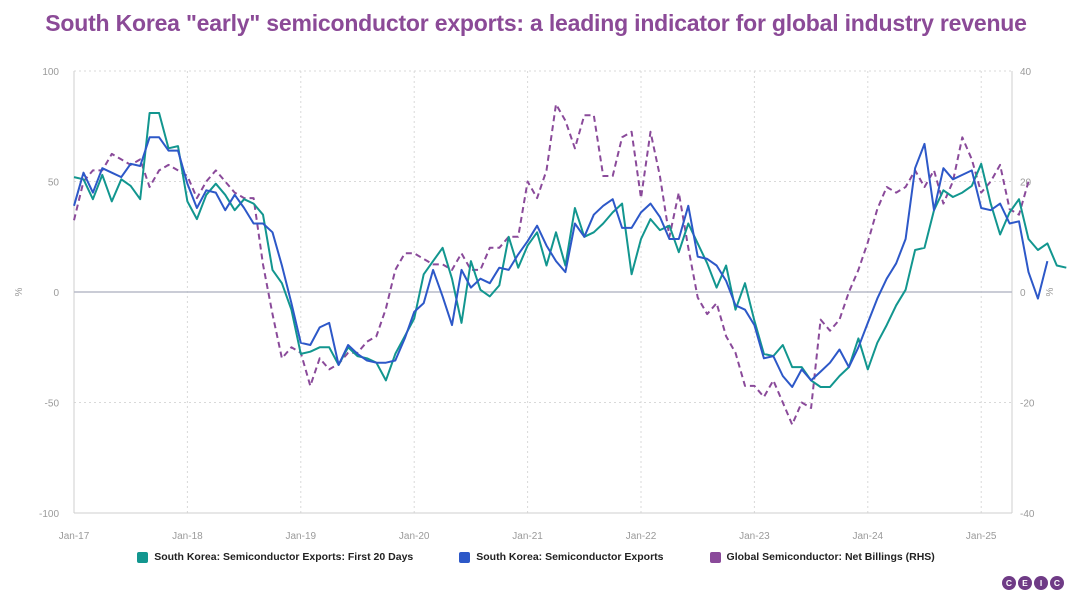 Image resolution: width=1072 pixels, height=603 pixels. I want to click on x-tick-label: Jan-23, so click(754, 536).